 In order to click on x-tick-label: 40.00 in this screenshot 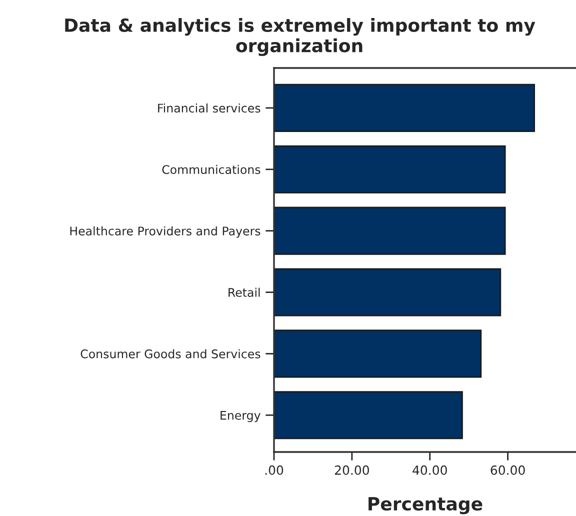, I will do `click(429, 470)`.